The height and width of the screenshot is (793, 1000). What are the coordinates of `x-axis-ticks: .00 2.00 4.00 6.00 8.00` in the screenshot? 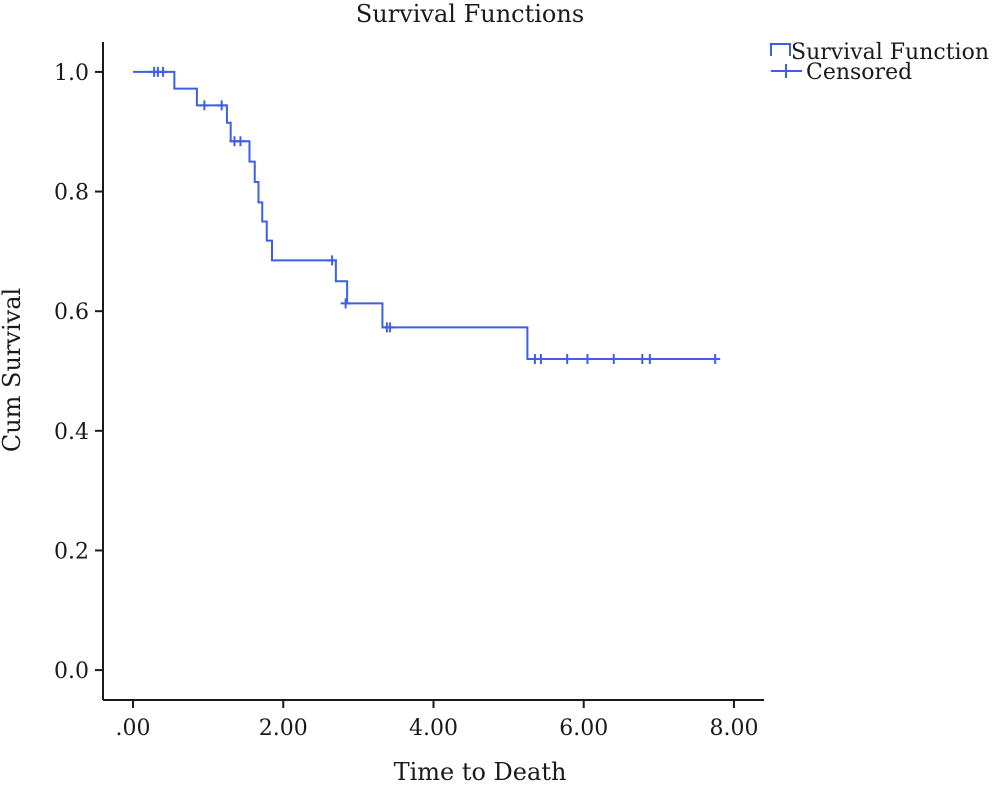 It's located at (437, 720).